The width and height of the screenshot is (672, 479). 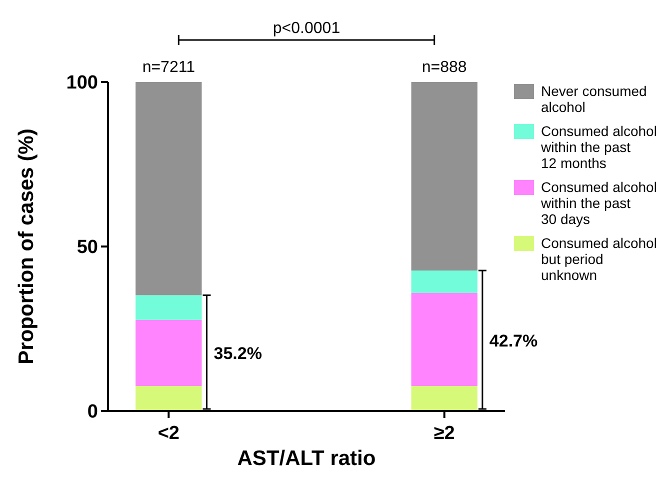 I want to click on y-axis-title: Proportion of cases (%), so click(x=26, y=246).